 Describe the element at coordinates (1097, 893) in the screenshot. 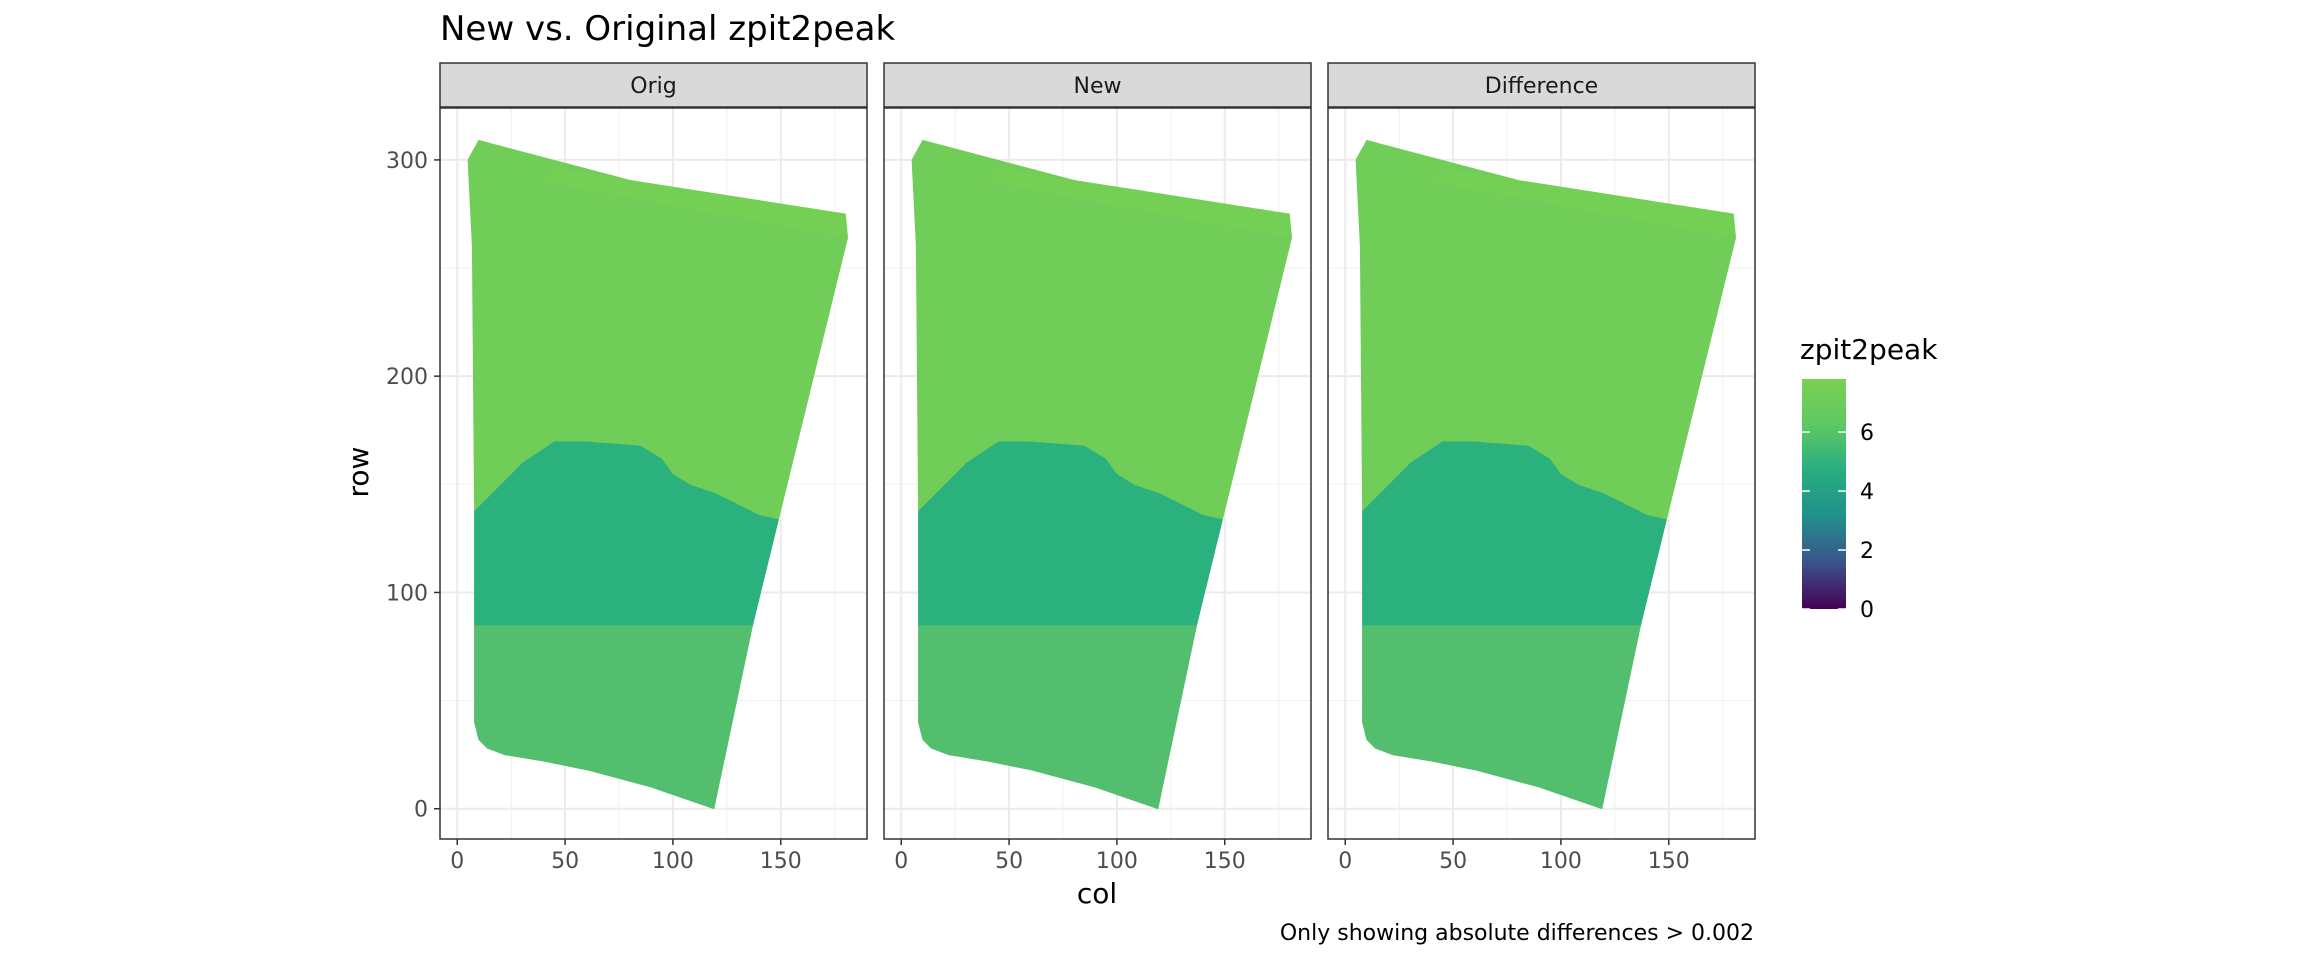

I see `x-axis-title: col` at that location.